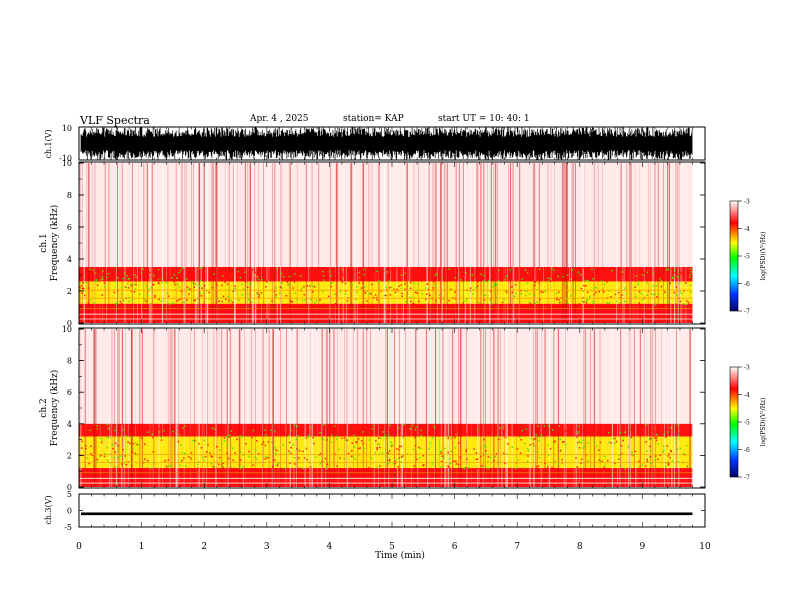  Describe the element at coordinates (747, 229) in the screenshot. I see `colorbar-tick-label: -4` at that location.